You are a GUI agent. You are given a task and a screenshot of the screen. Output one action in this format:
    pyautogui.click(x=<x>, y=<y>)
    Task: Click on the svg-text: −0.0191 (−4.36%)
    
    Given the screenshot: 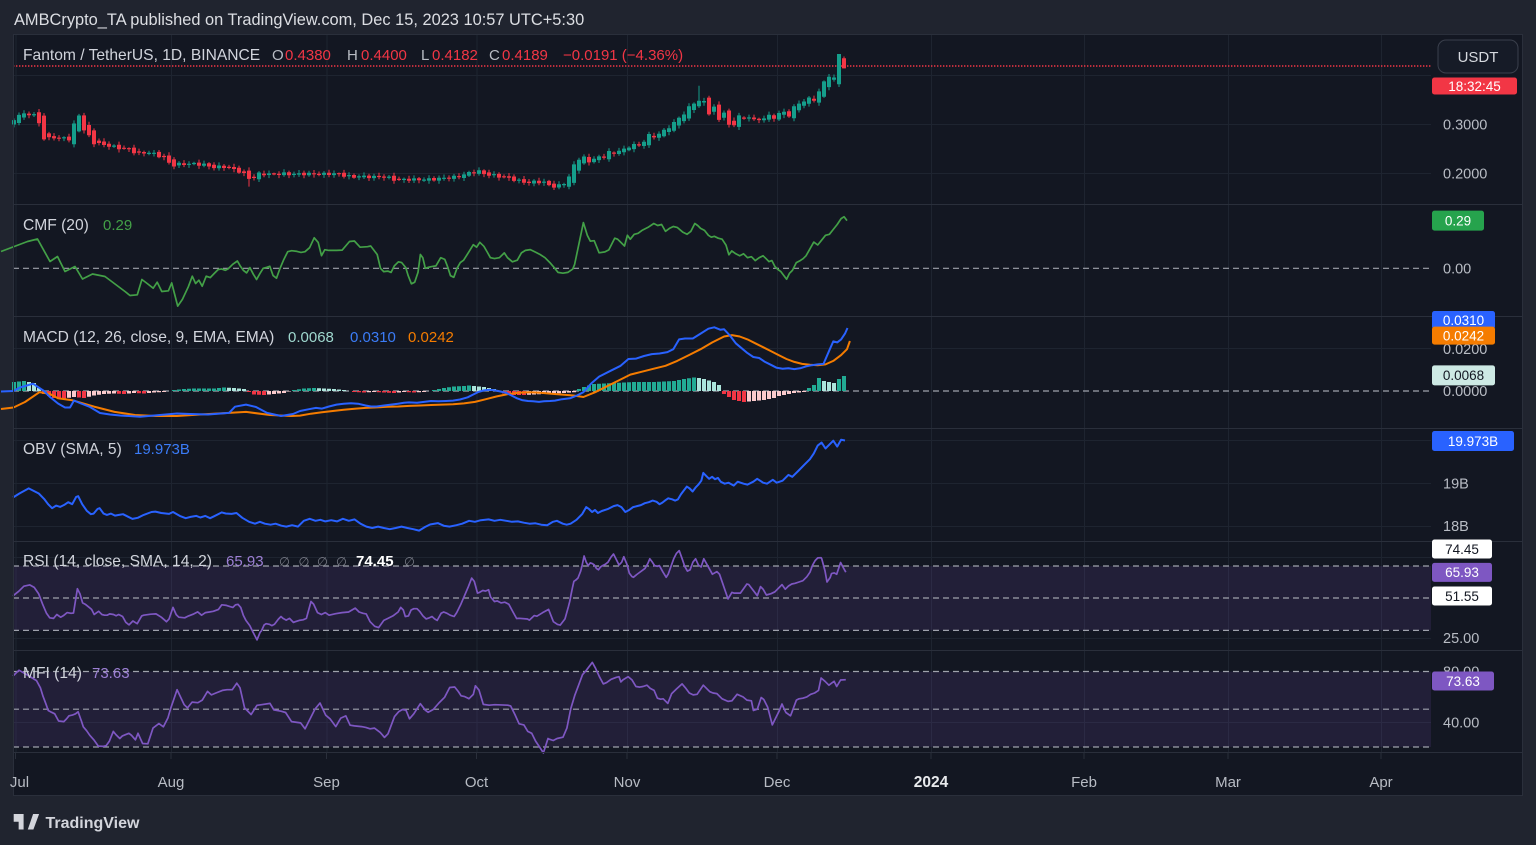 What is the action you would take?
    pyautogui.click(x=623, y=55)
    